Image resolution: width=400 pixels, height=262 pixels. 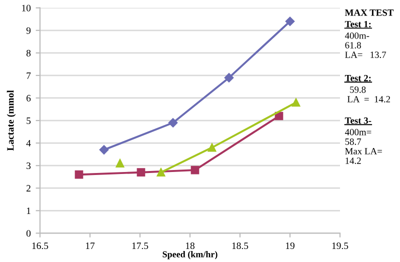 What do you see at coordinates (290, 246) in the screenshot?
I see `x-tick-label: 19` at bounding box center [290, 246].